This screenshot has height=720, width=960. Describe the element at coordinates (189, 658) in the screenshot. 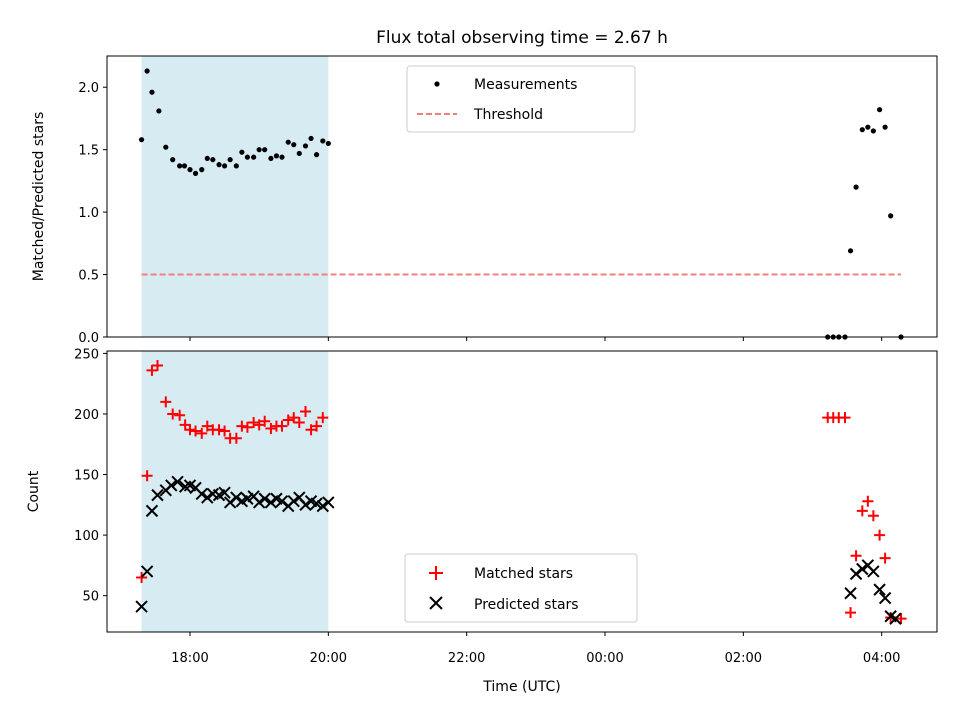

I see `x-tick-label: 18:00` at that location.